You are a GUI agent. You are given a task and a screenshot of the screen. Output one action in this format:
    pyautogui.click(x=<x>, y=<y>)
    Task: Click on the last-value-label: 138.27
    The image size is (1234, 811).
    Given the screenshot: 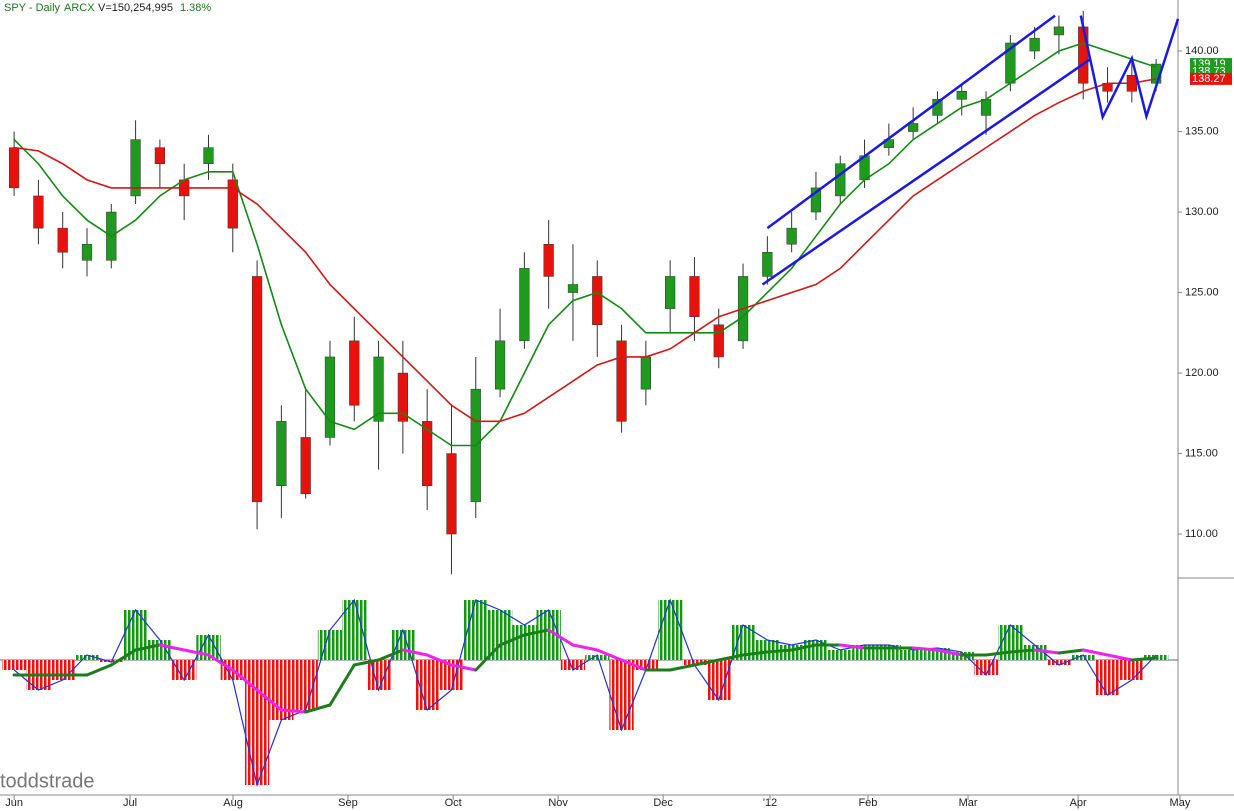 What is the action you would take?
    pyautogui.click(x=1209, y=79)
    